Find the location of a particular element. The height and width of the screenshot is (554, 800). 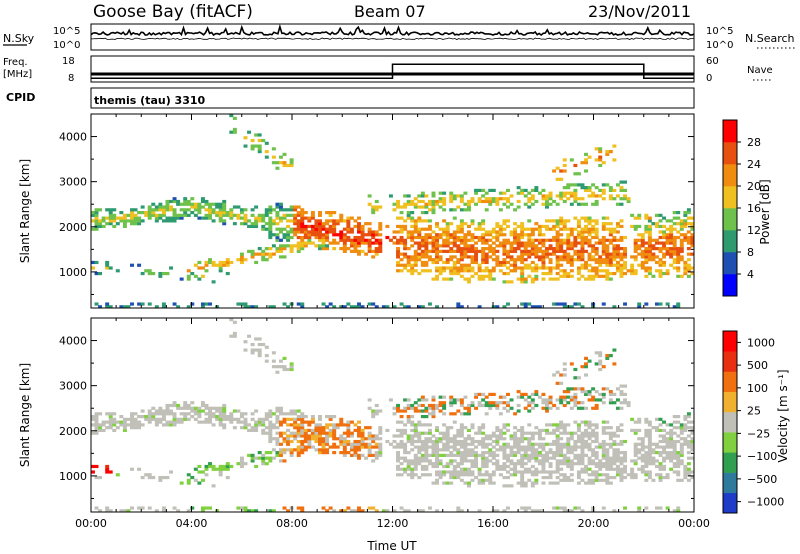

colorbar-swatch is located at coordinates (730, 442).